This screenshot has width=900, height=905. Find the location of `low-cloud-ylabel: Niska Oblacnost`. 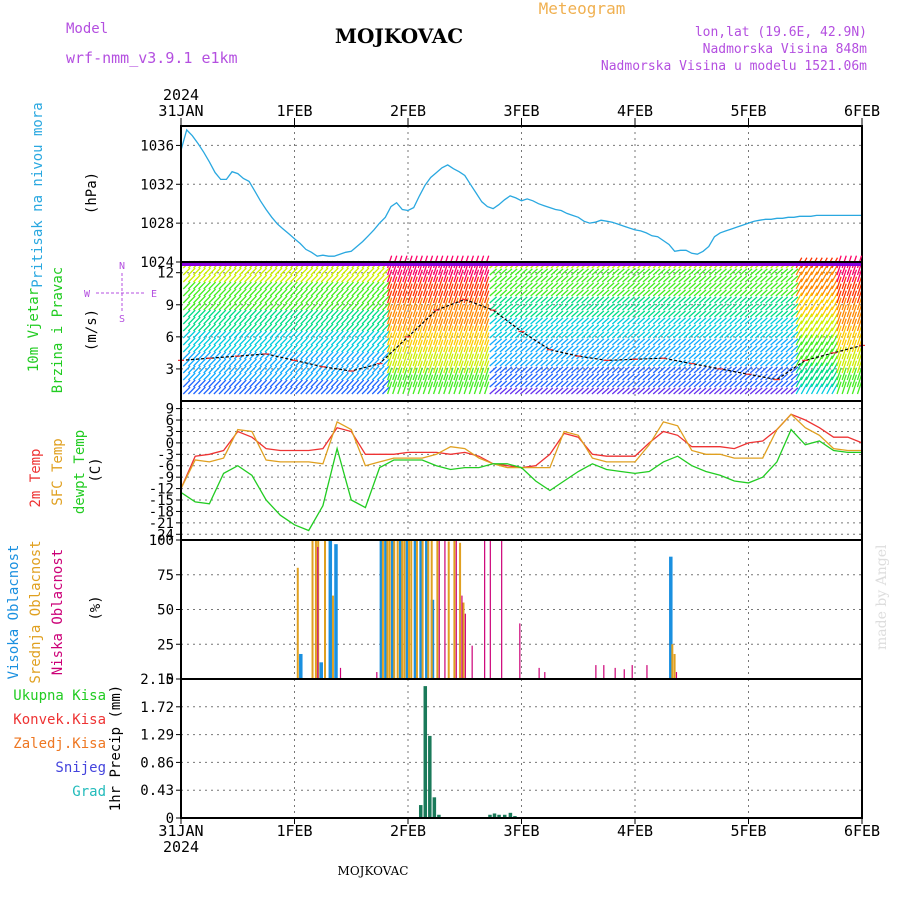

low-cloud-ylabel: Niska Oblacnost is located at coordinates (58, 612).